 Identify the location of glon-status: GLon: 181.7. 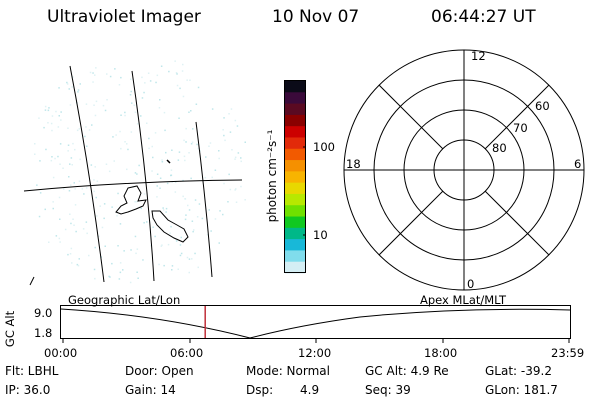
(521, 390).